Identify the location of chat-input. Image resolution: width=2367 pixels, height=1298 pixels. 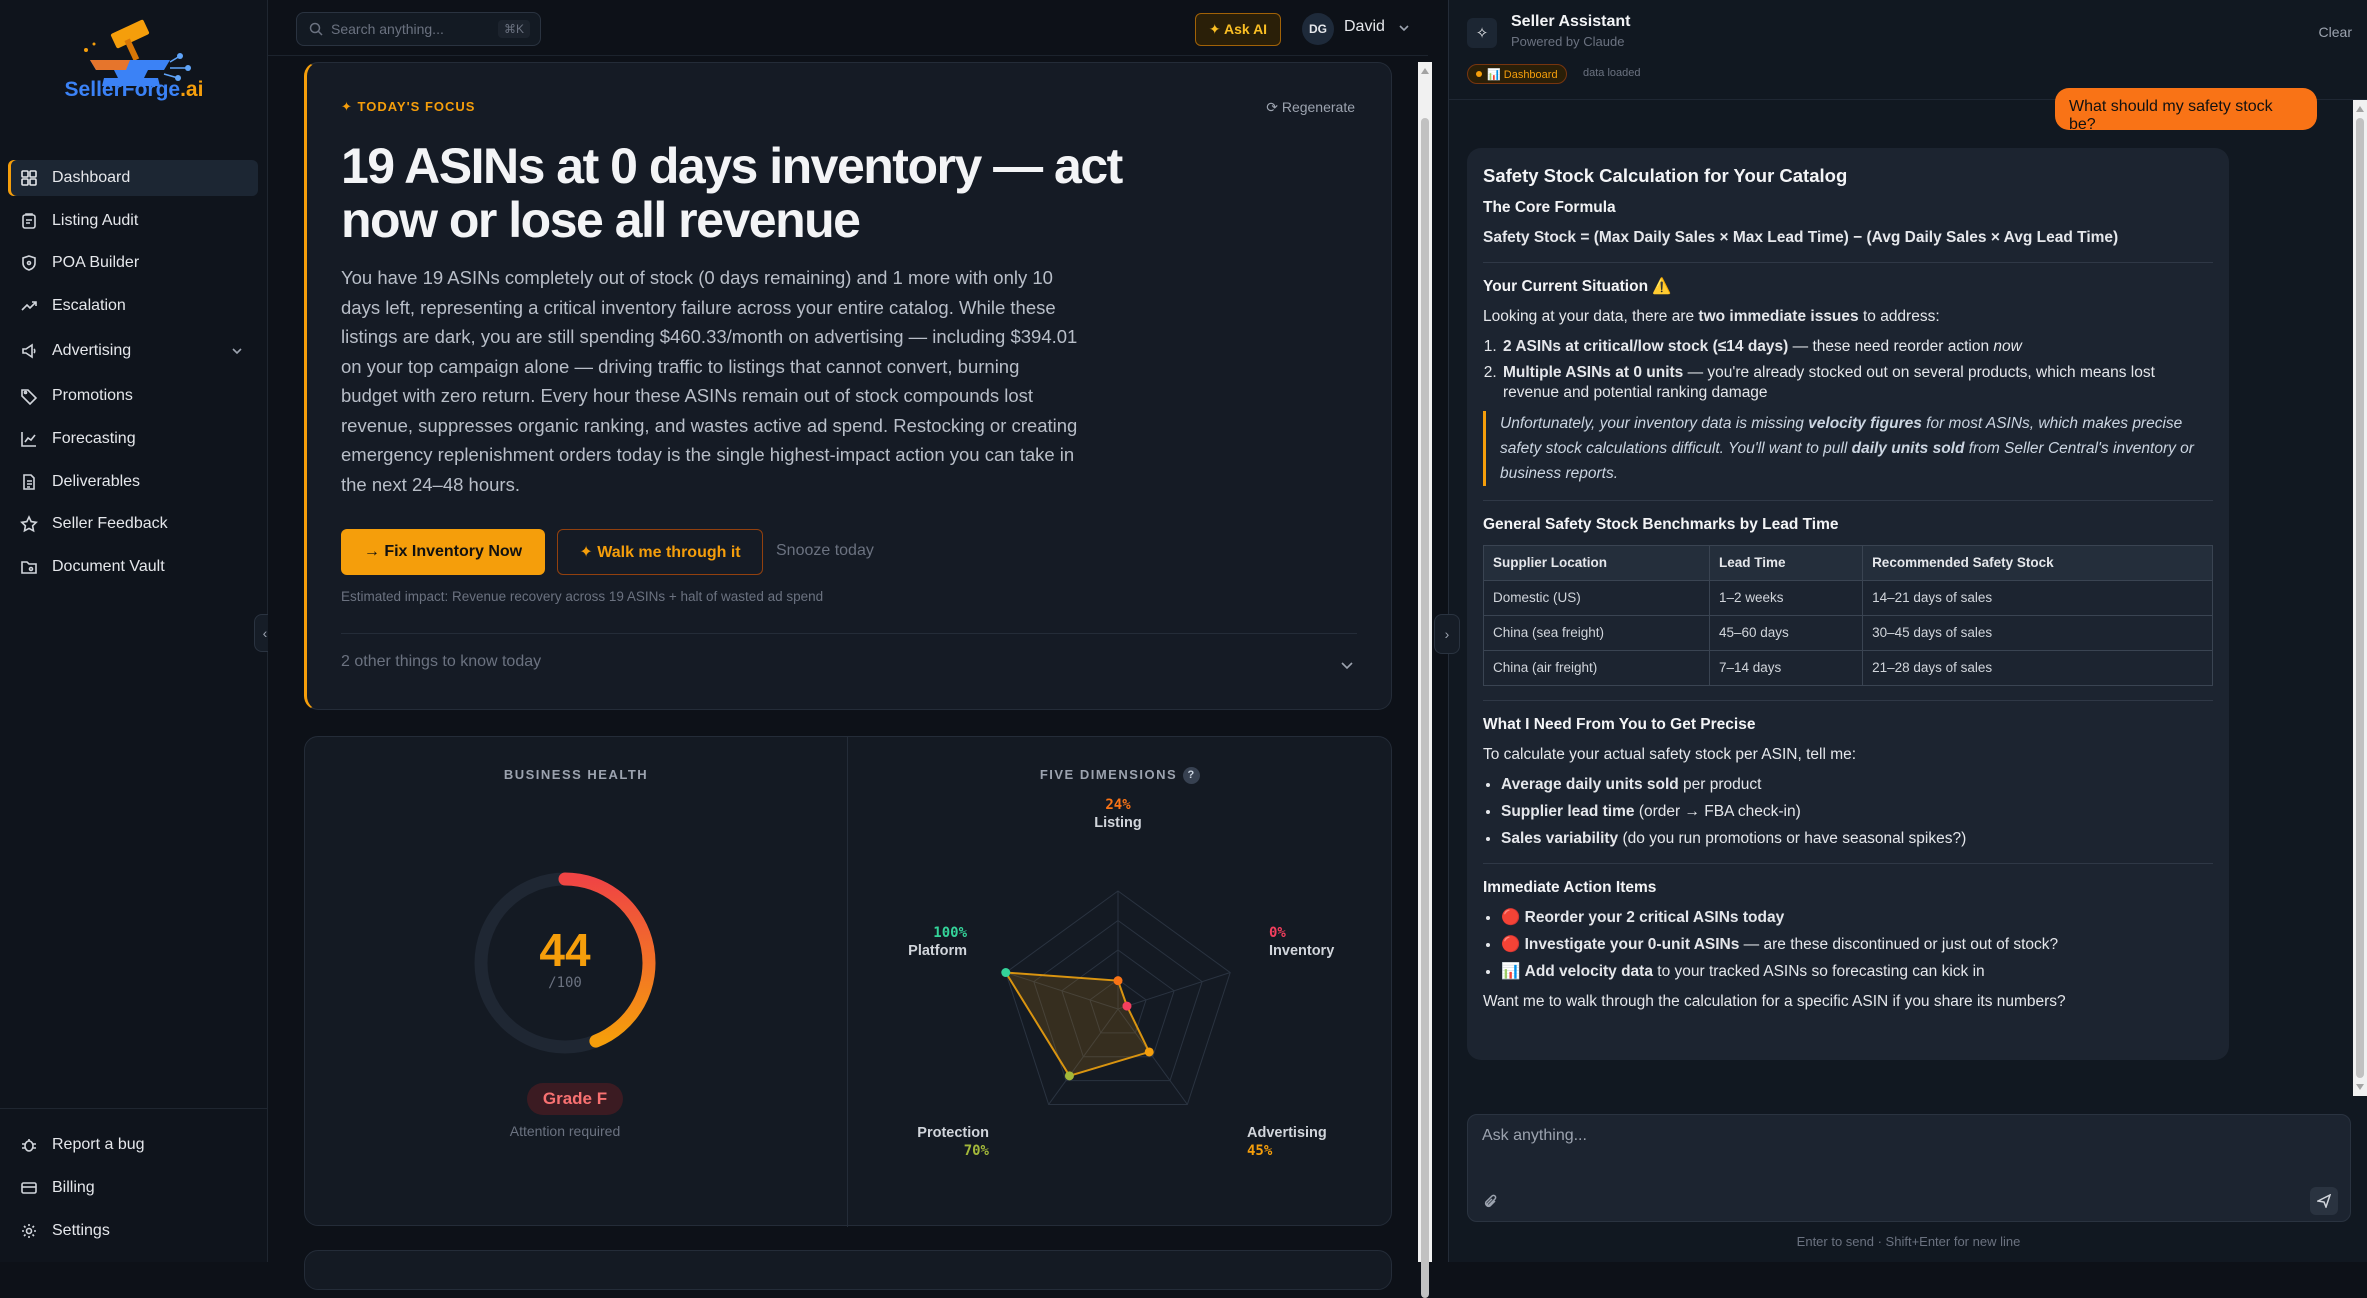
(1902, 1142).